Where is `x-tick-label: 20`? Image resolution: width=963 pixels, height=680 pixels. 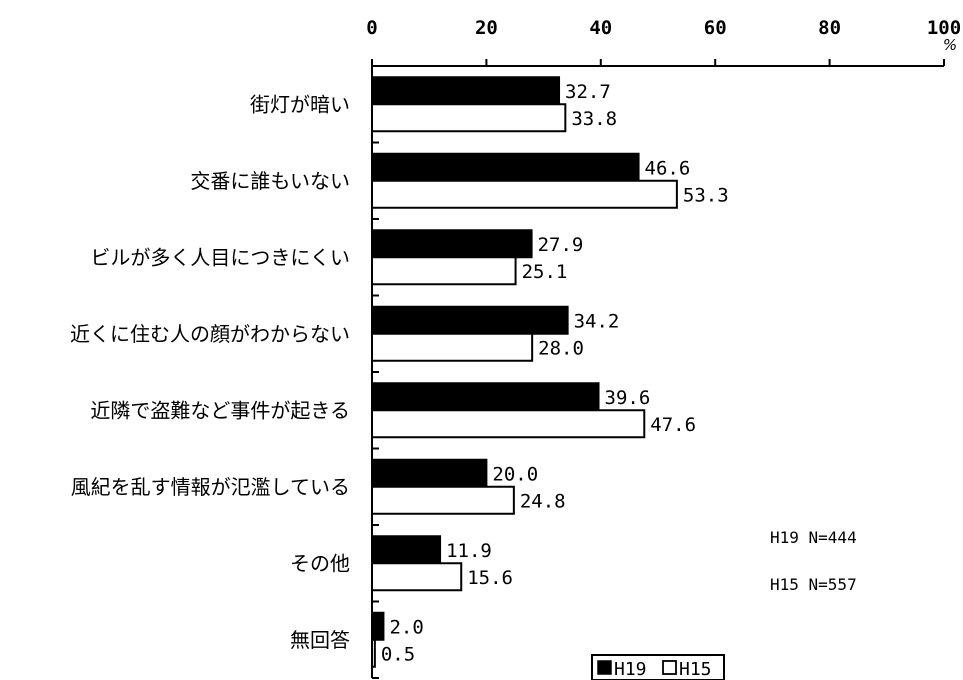 x-tick-label: 20 is located at coordinates (486, 28).